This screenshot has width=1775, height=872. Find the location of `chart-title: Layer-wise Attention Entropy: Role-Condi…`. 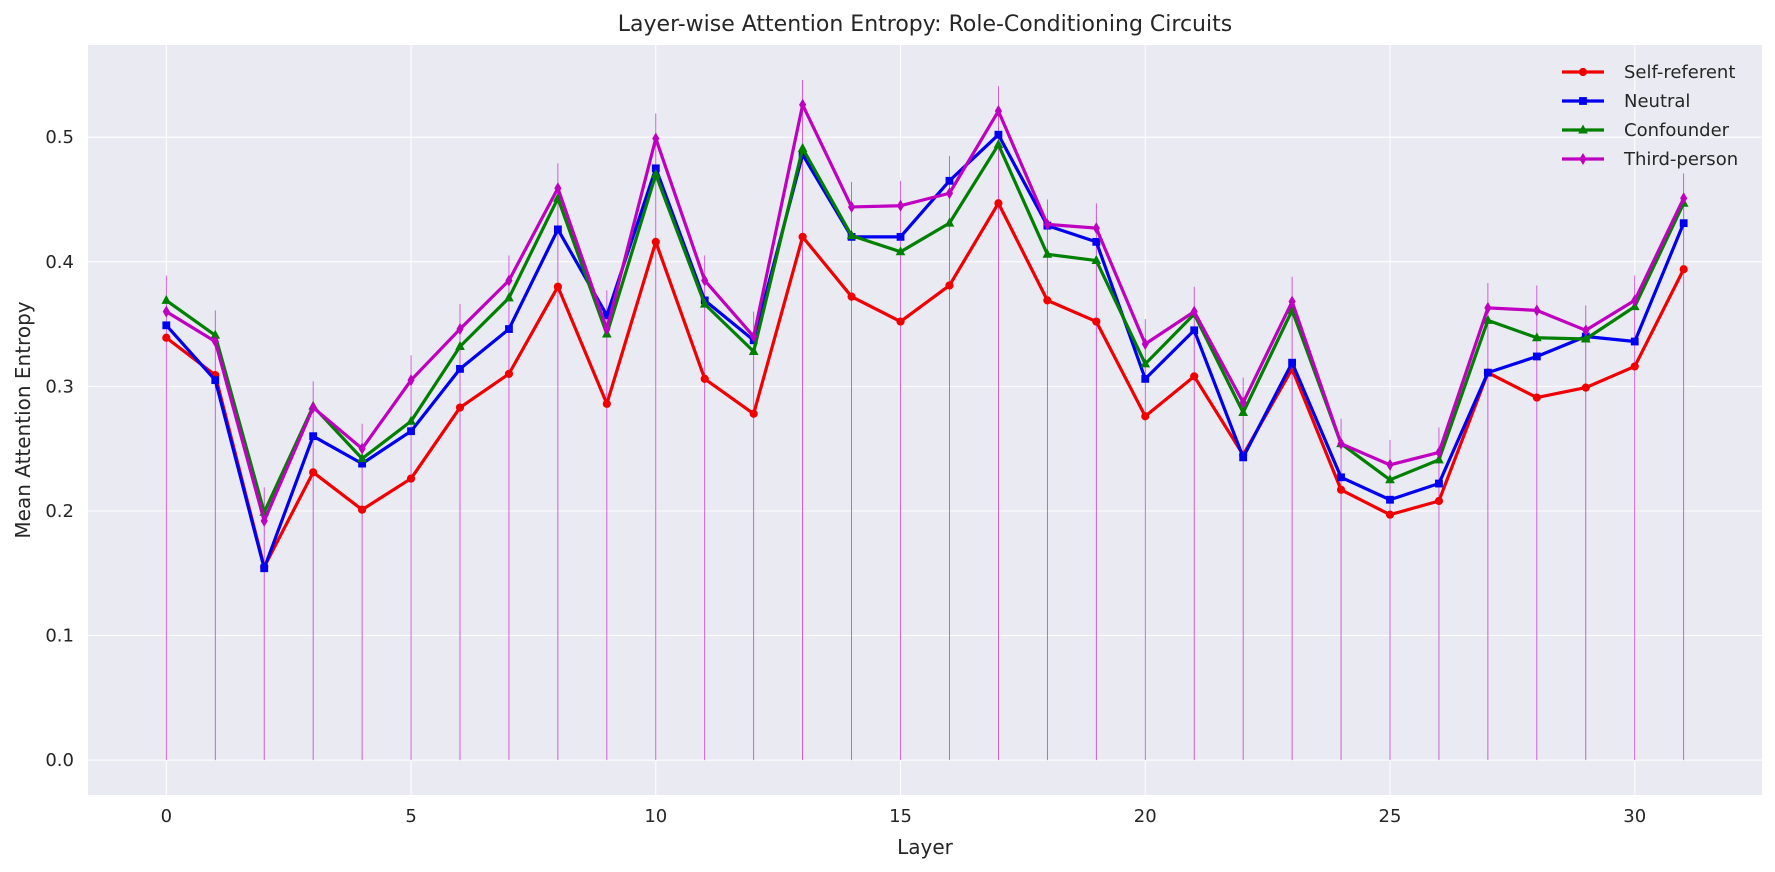

chart-title: Layer-wise Attention Entropy: Role-Condi… is located at coordinates (925, 24).